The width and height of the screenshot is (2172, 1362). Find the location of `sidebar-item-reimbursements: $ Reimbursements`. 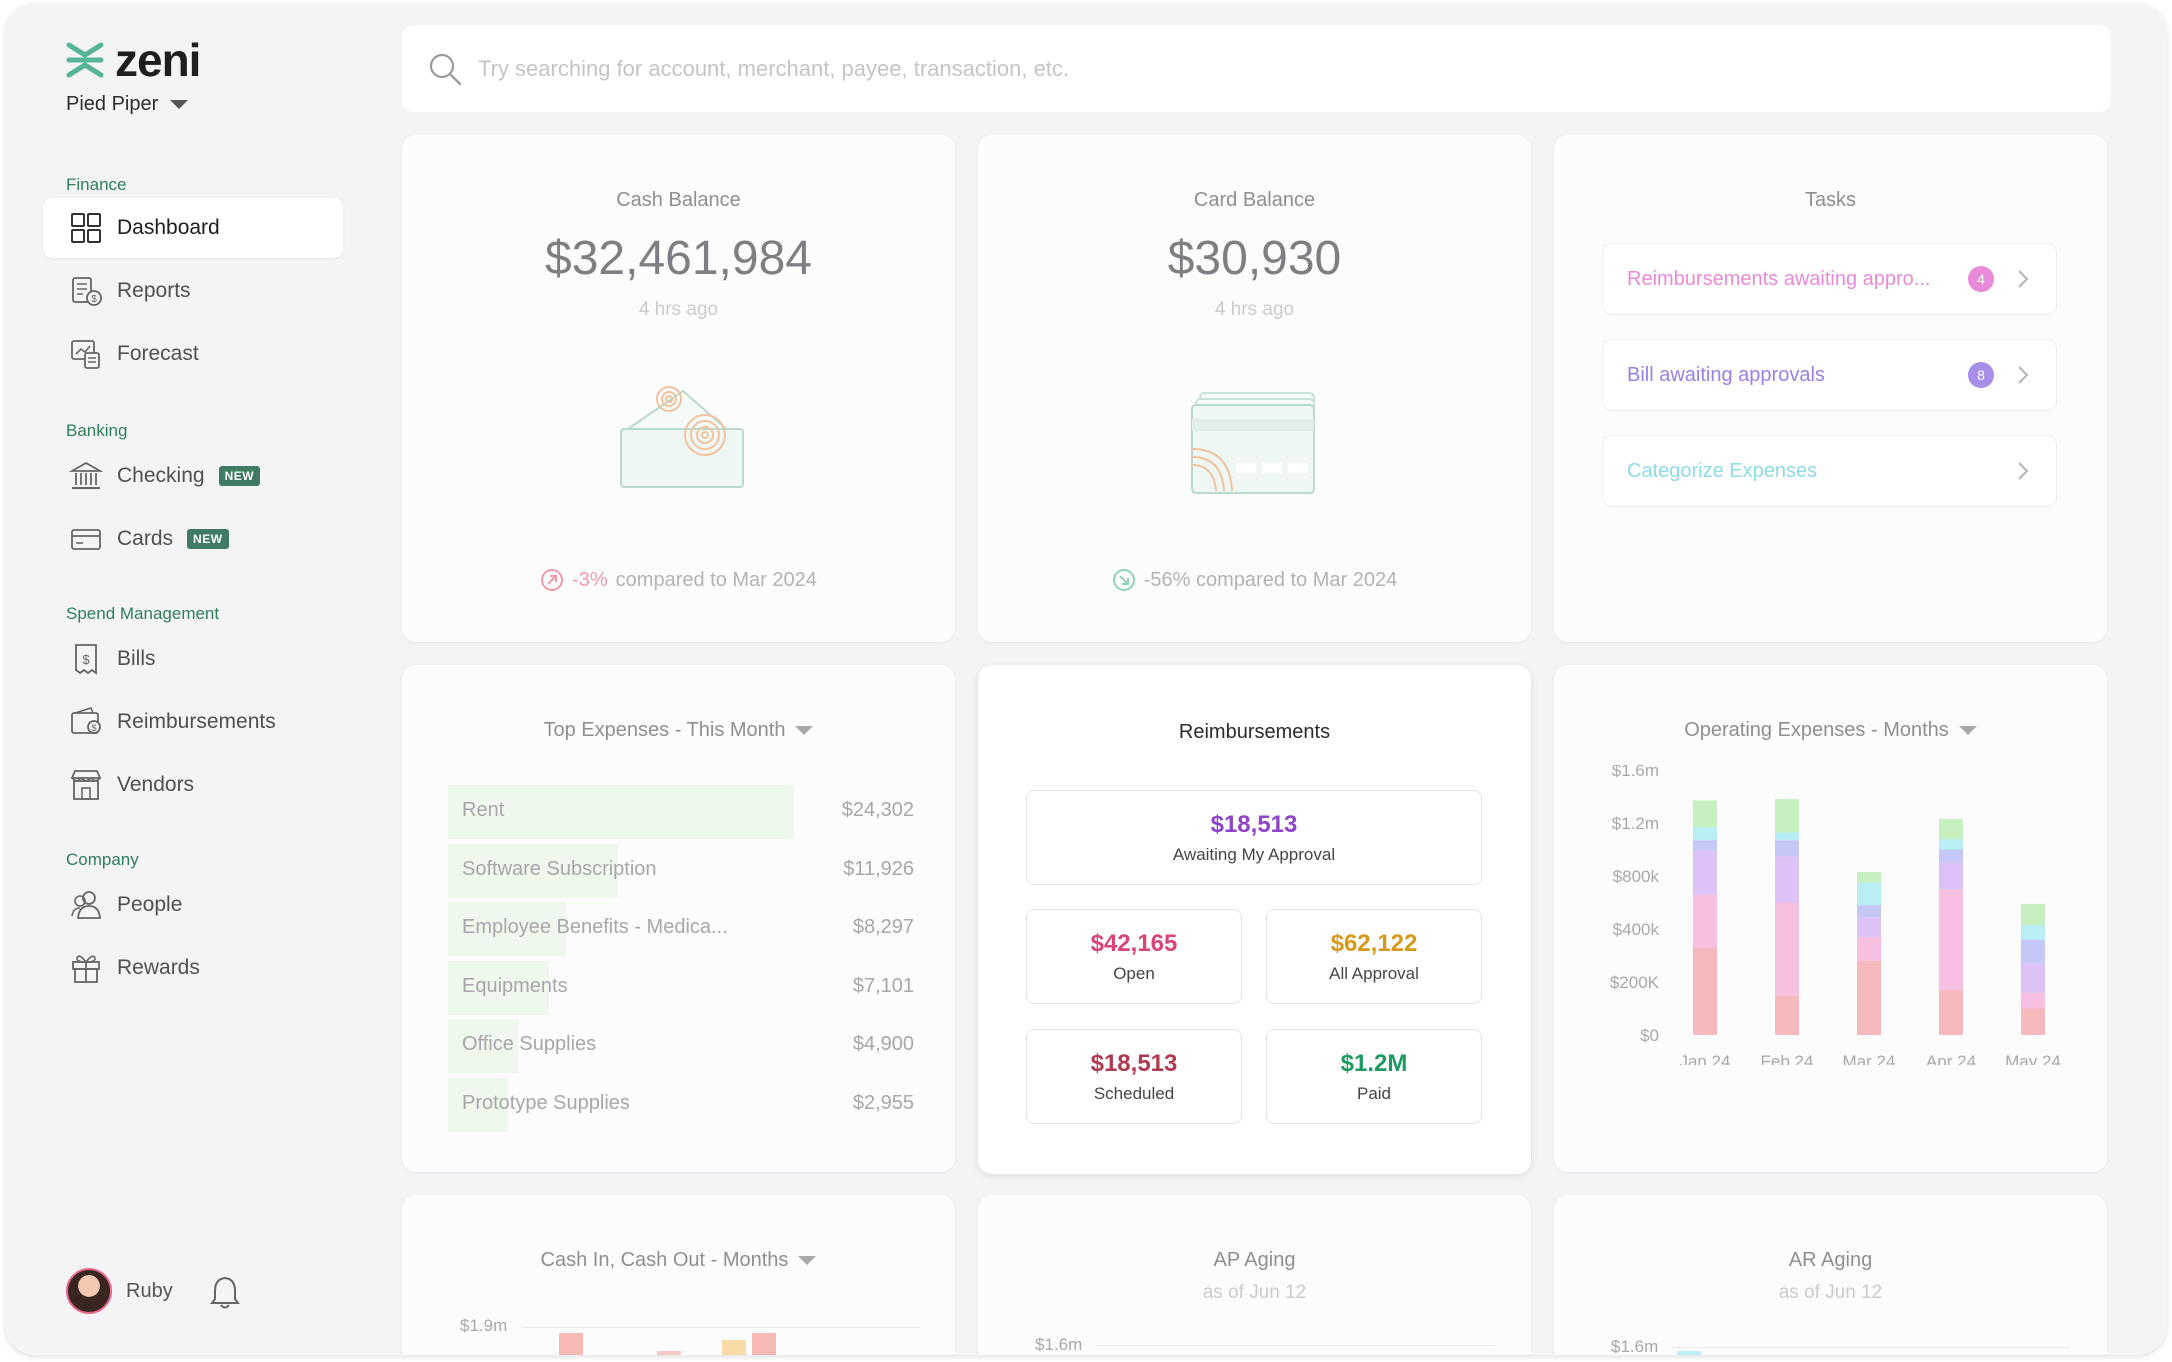

sidebar-item-reimbursements: $ Reimbursements is located at coordinates (193, 722).